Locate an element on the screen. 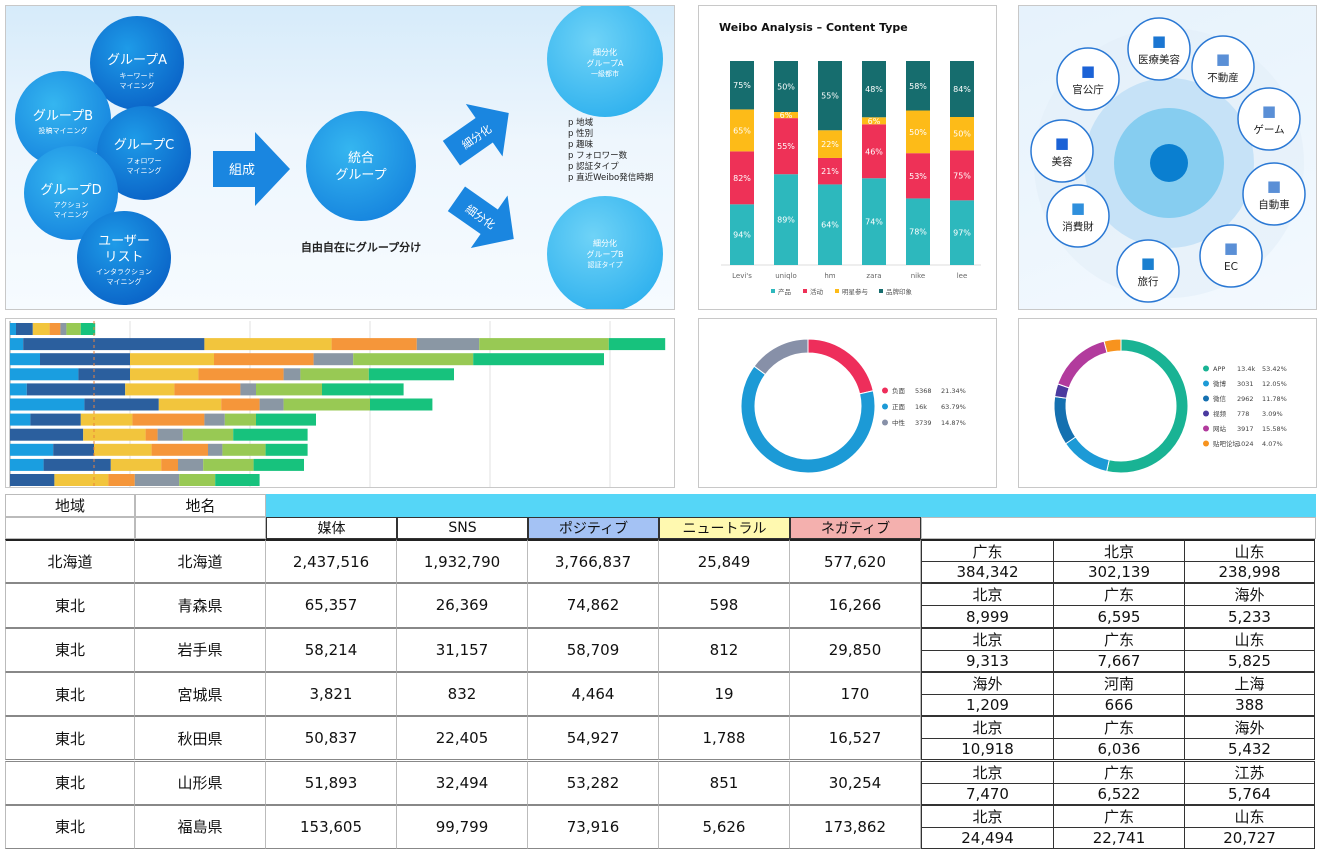 This screenshot has height=856, width=1323. value-cell: 65,357 is located at coordinates (331, 605).